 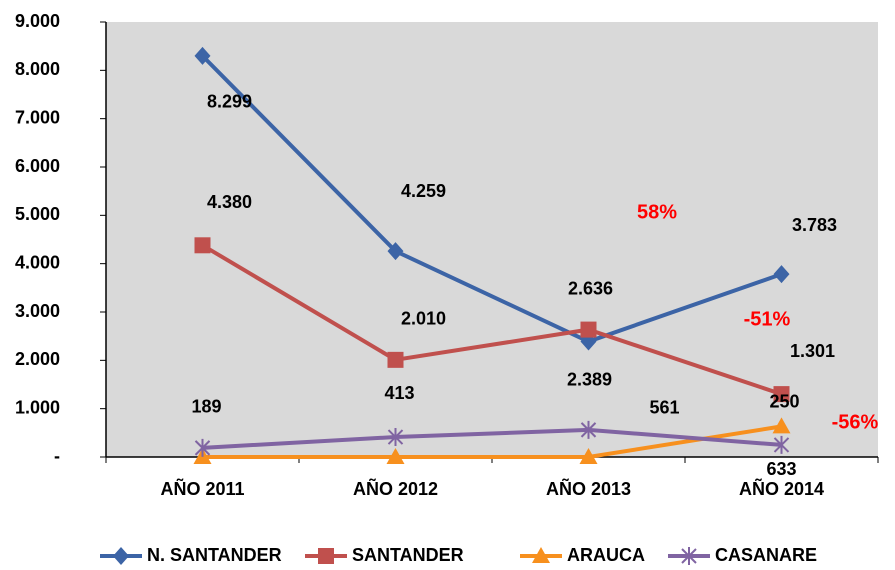 I want to click on legend-label: N. SANTANDER, so click(x=214, y=555).